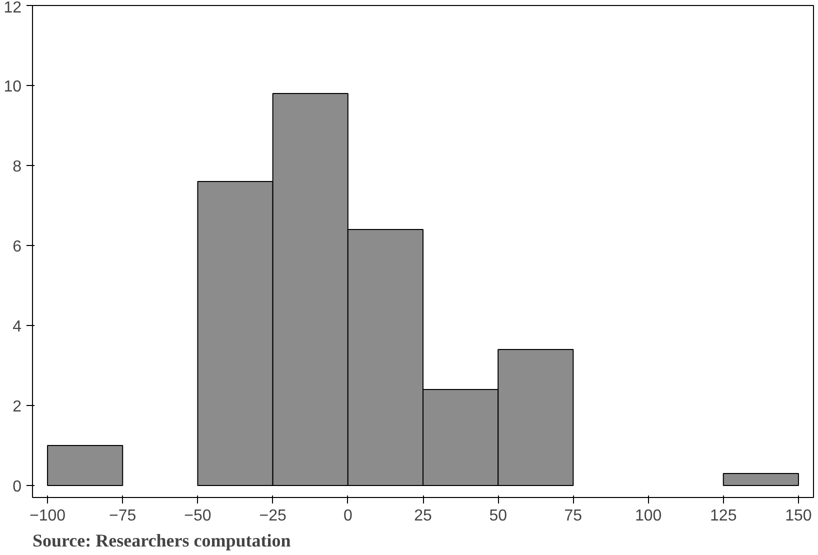 The width and height of the screenshot is (818, 555). What do you see at coordinates (17, 167) in the screenshot?
I see `y-tick-label: 8` at bounding box center [17, 167].